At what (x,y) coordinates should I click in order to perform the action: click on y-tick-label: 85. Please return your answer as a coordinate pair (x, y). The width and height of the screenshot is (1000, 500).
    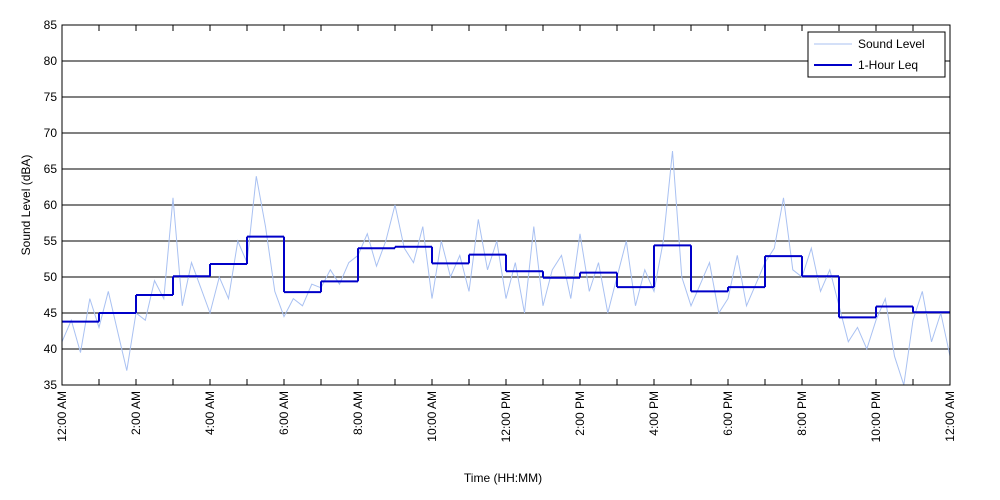
    Looking at the image, I should click on (51, 25).